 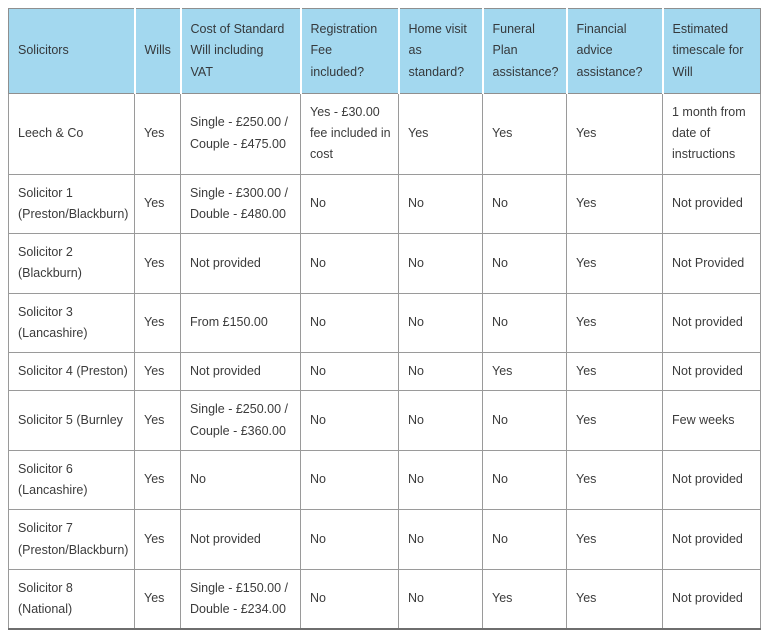 I want to click on column-header-home-visit: Home visit as standard?, so click(x=440, y=51).